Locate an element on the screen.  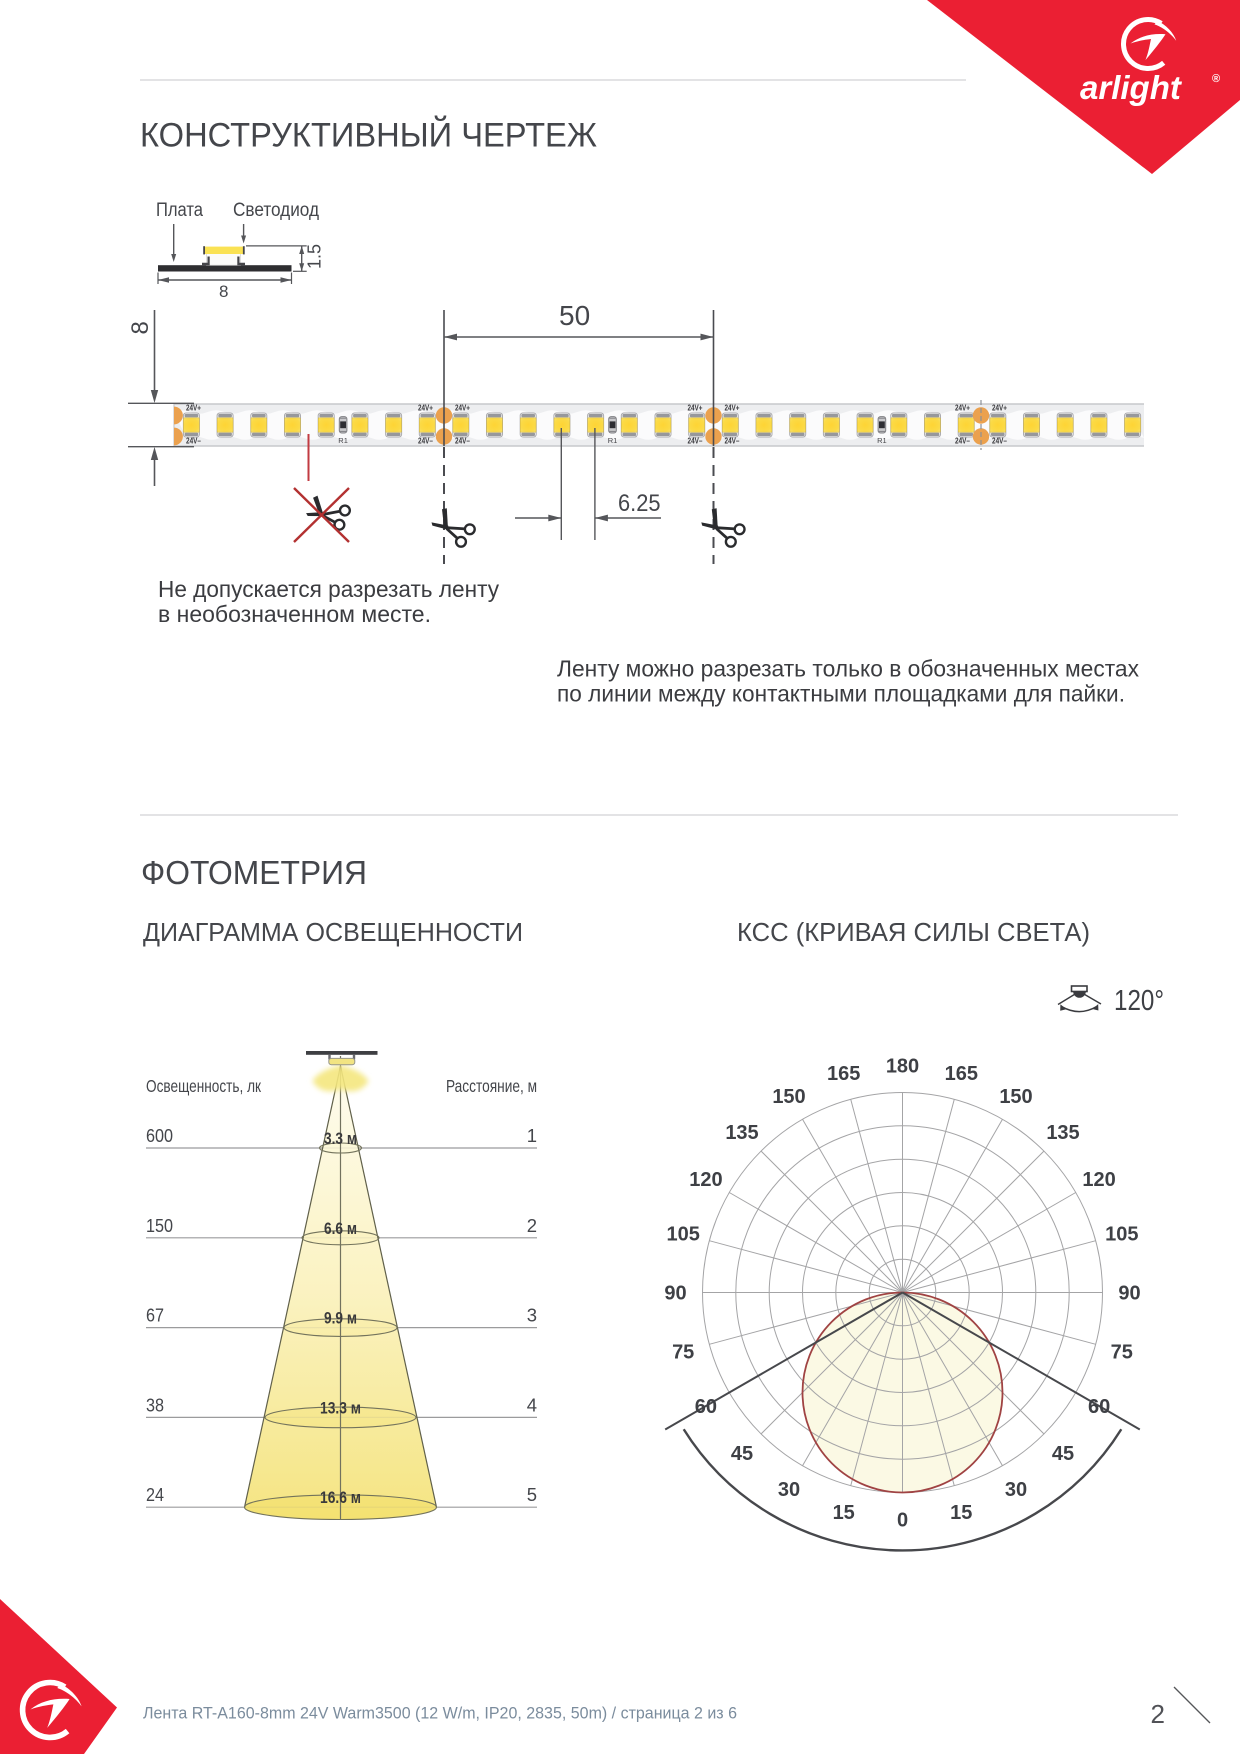
svg-text: ДИАГРАММА ОСВЕЩЕННОСТИ is located at coordinates (333, 932).